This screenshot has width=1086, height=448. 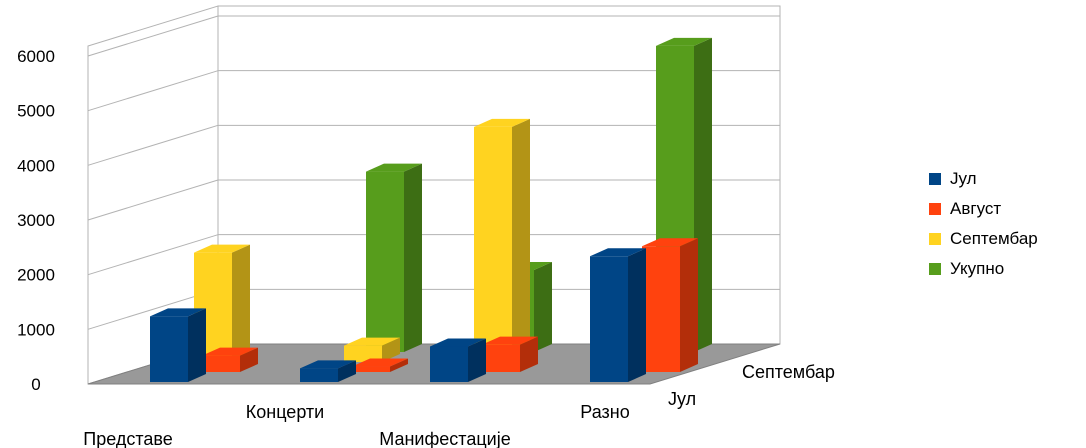 I want to click on legend-label: Септембар, so click(x=994, y=238).